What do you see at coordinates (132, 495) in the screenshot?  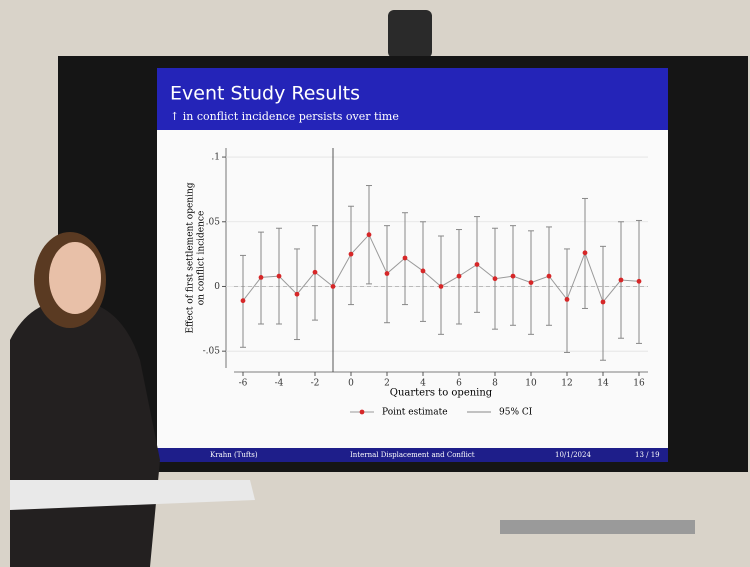 I see `podium` at bounding box center [132, 495].